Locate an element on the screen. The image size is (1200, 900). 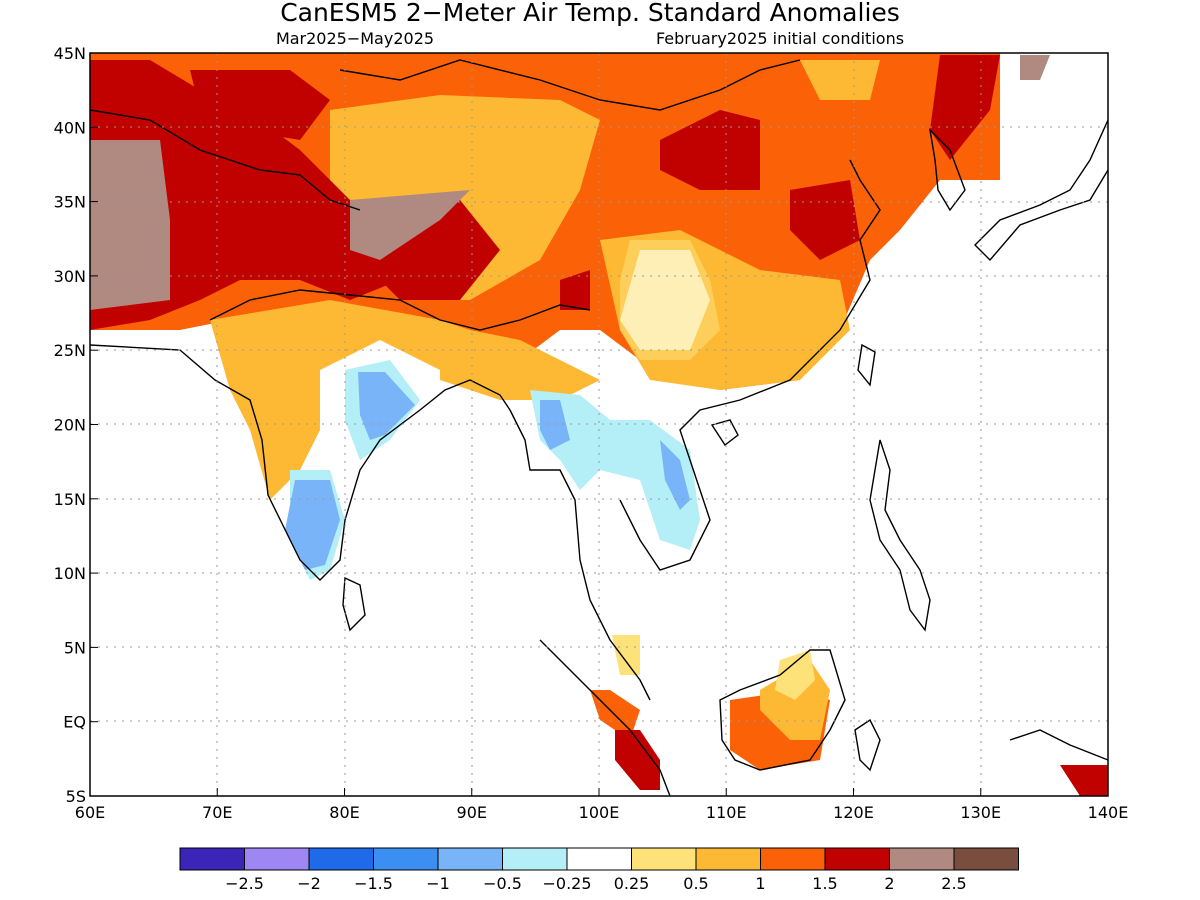
y-tick-label: 15N is located at coordinates (70, 499).